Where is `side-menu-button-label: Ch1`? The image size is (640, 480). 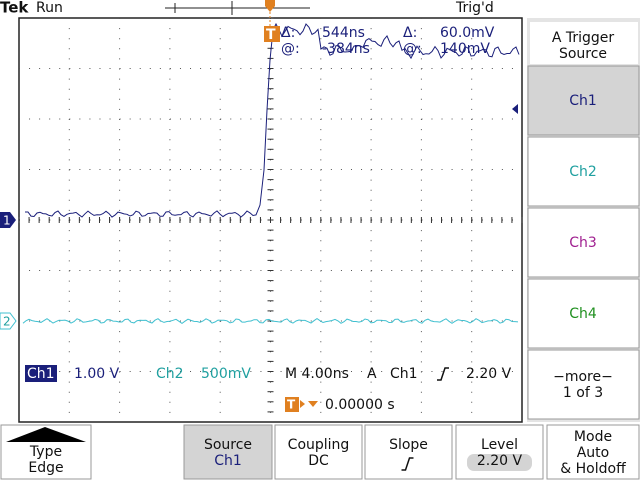 side-menu-button-label: Ch1 is located at coordinates (583, 101).